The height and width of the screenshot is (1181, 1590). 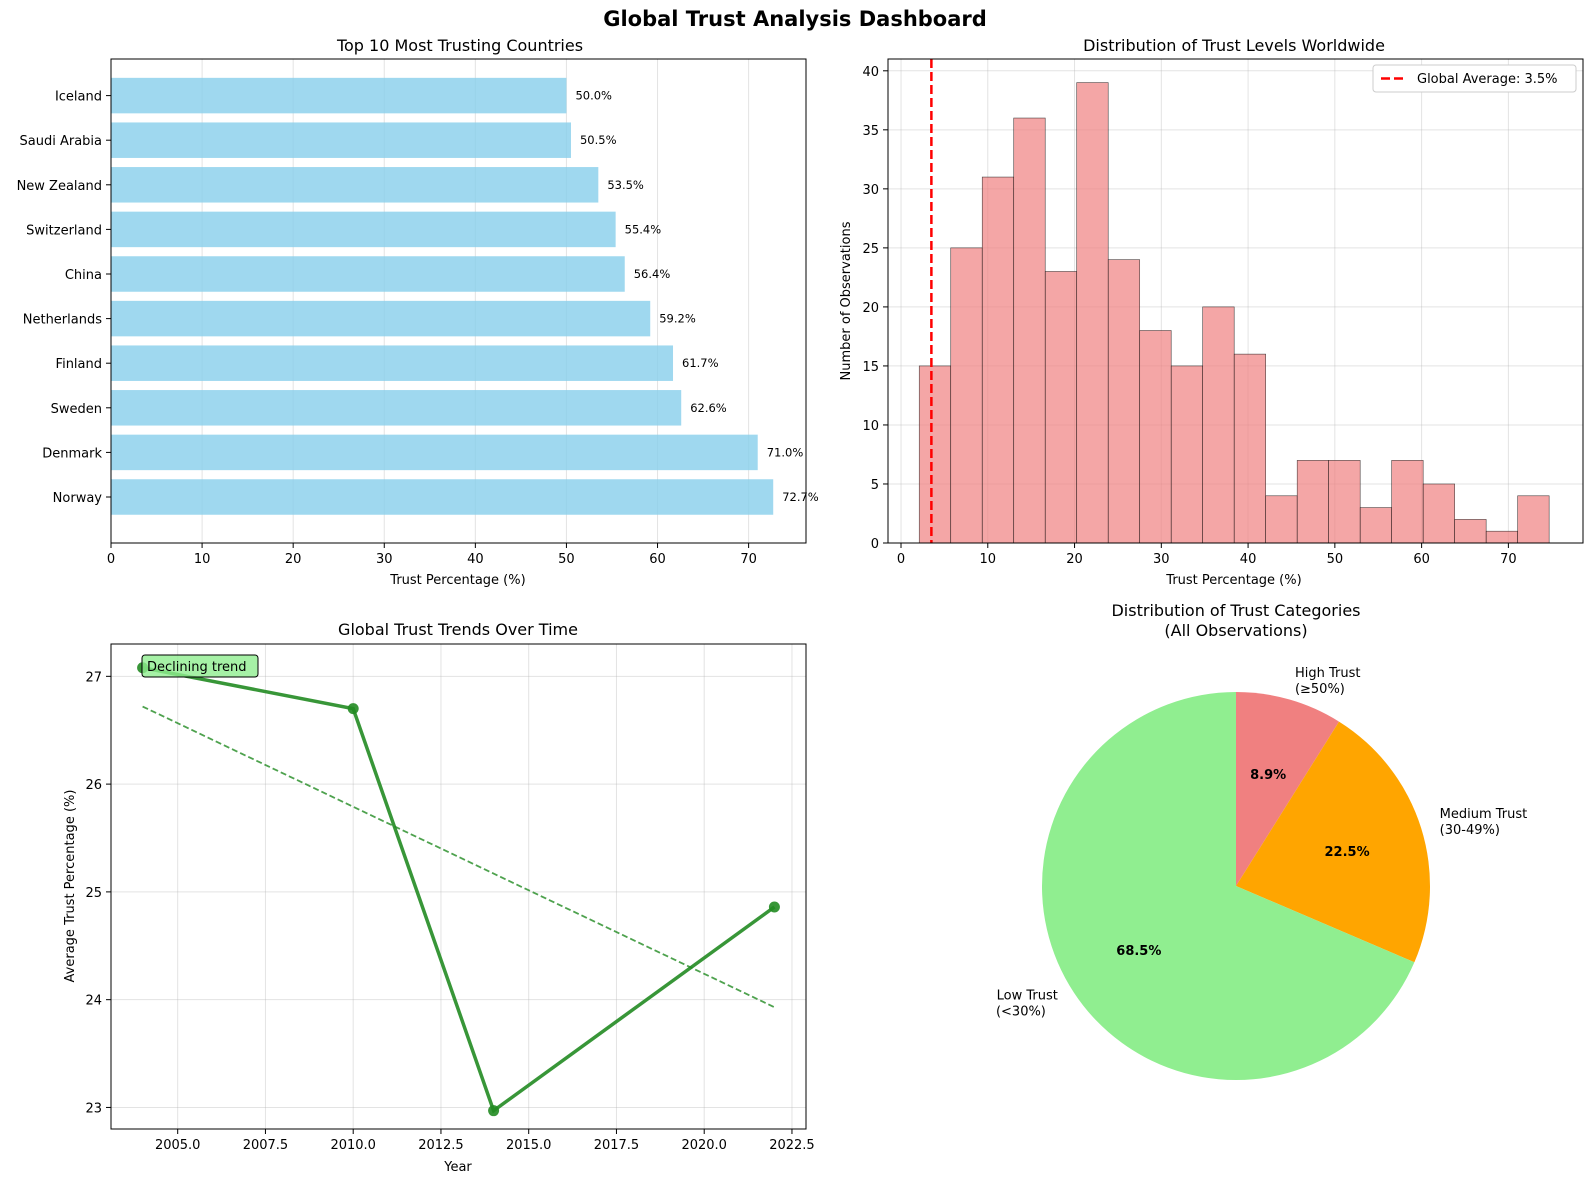 I want to click on histogram-ytick-label: 35, so click(x=870, y=131).